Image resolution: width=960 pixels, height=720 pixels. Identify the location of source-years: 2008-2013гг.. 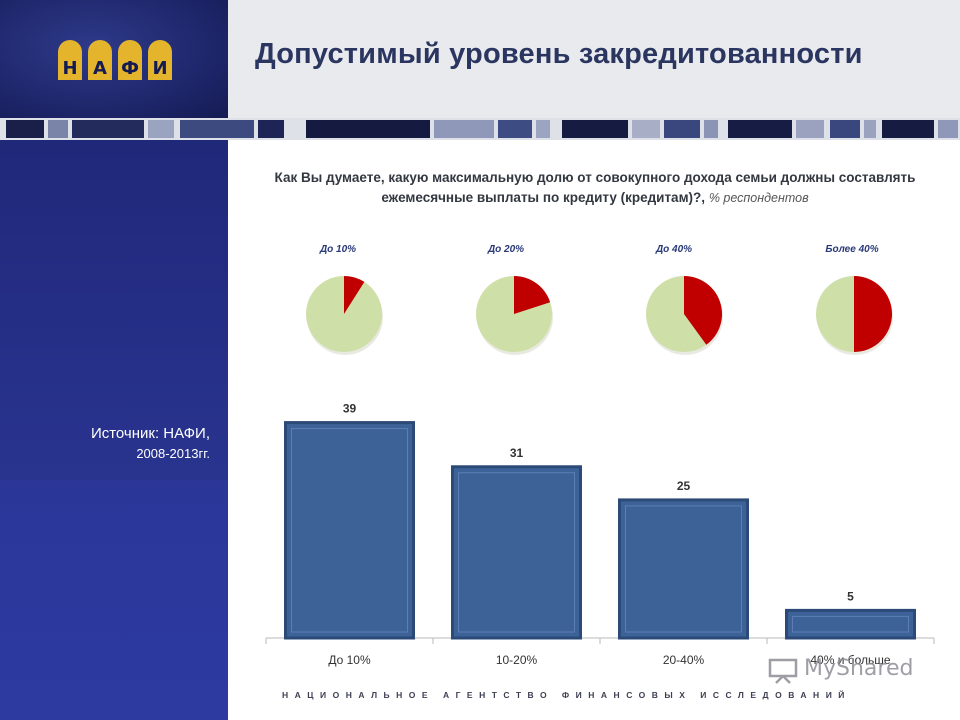
(173, 453).